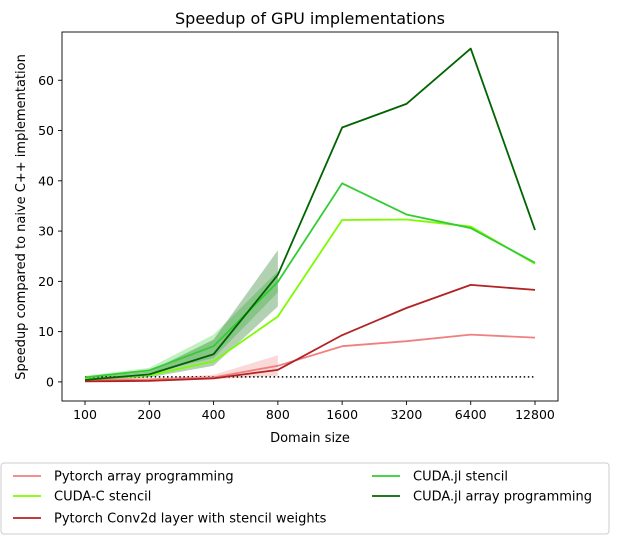 The image size is (619, 541). What do you see at coordinates (46, 231) in the screenshot?
I see `y-tick-label: 30` at bounding box center [46, 231].